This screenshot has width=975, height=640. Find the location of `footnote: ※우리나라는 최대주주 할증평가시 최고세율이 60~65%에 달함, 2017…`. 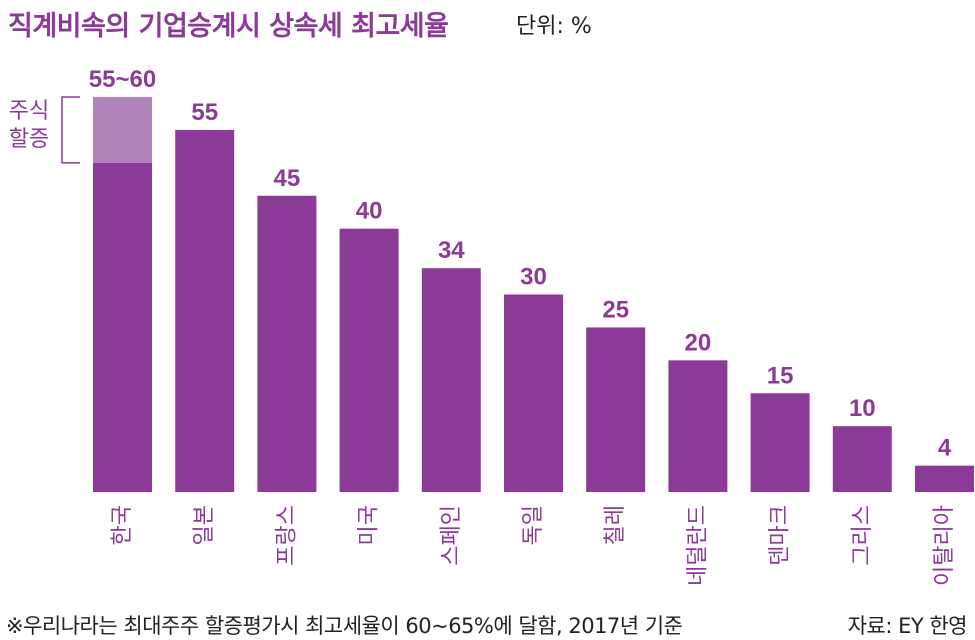

footnote: ※우리나라는 최대주주 할증평가시 최고세율이 60~65%에 달함, 2017… is located at coordinates (344, 626).